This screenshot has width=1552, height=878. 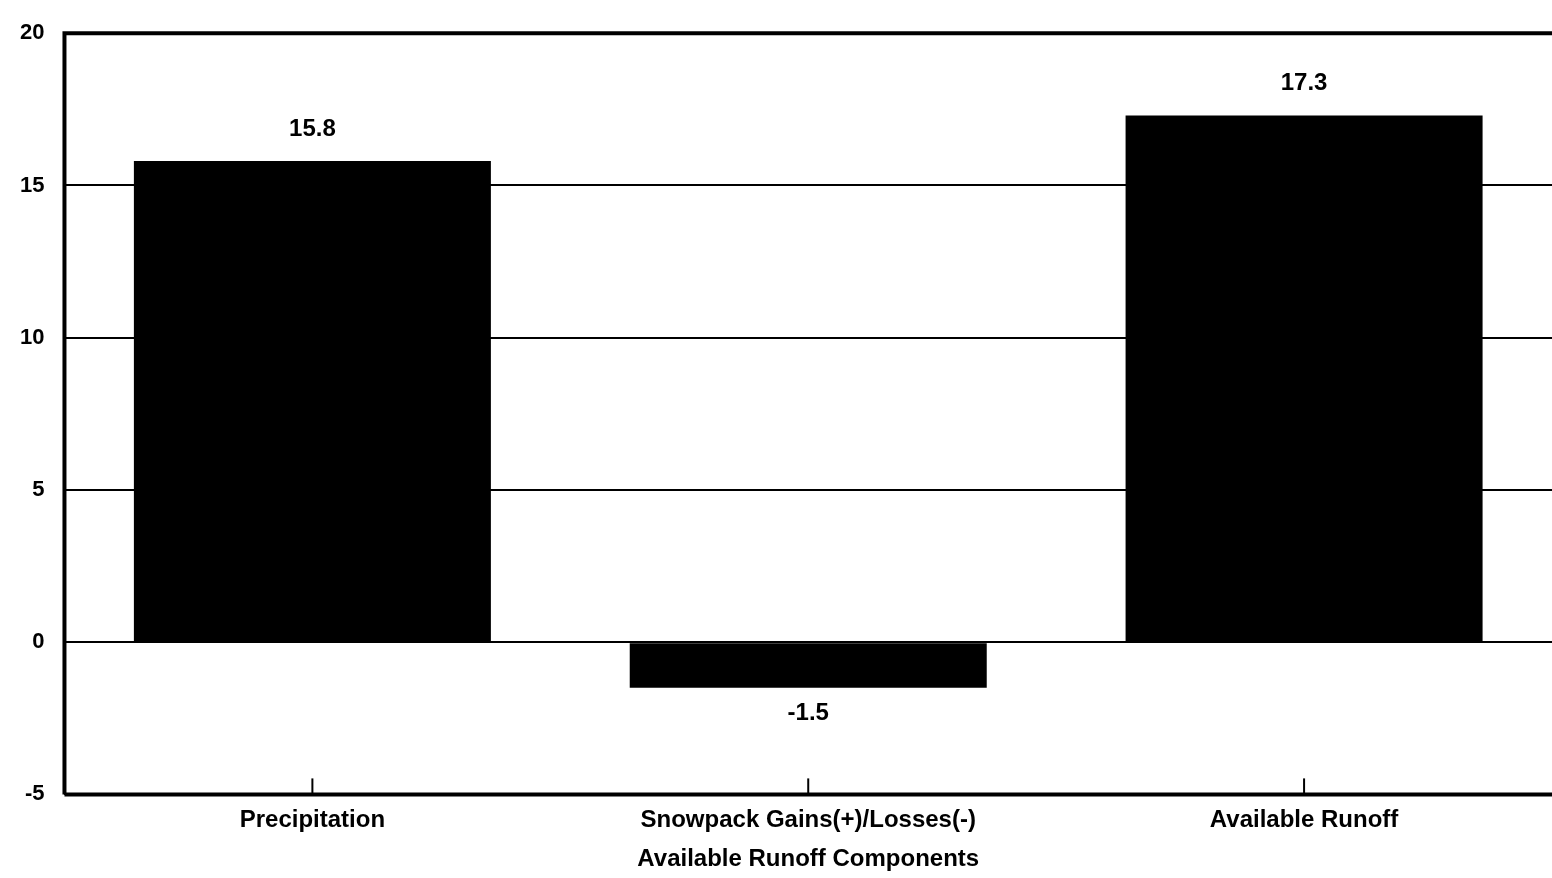 I want to click on x-tick-label: Precipitation, so click(x=312, y=819).